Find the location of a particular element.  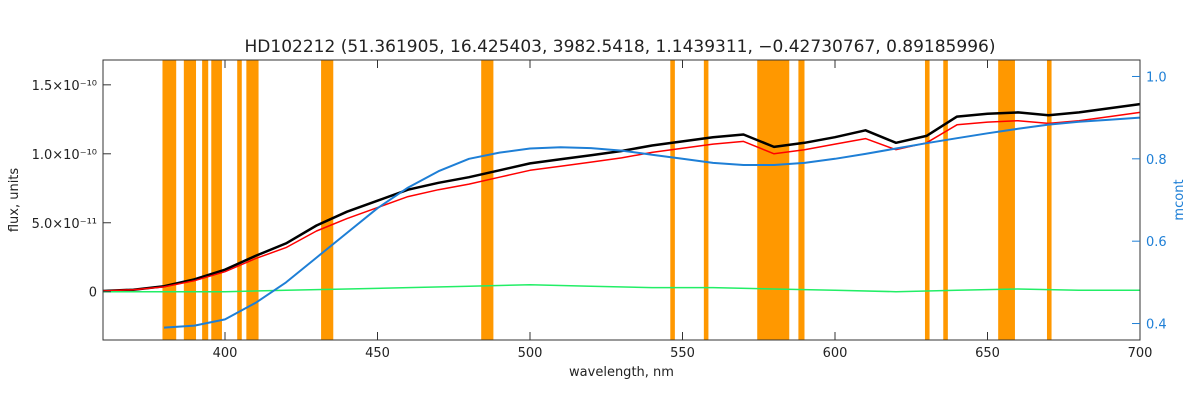

x-tick-label-3: 550 is located at coordinates (682, 353).